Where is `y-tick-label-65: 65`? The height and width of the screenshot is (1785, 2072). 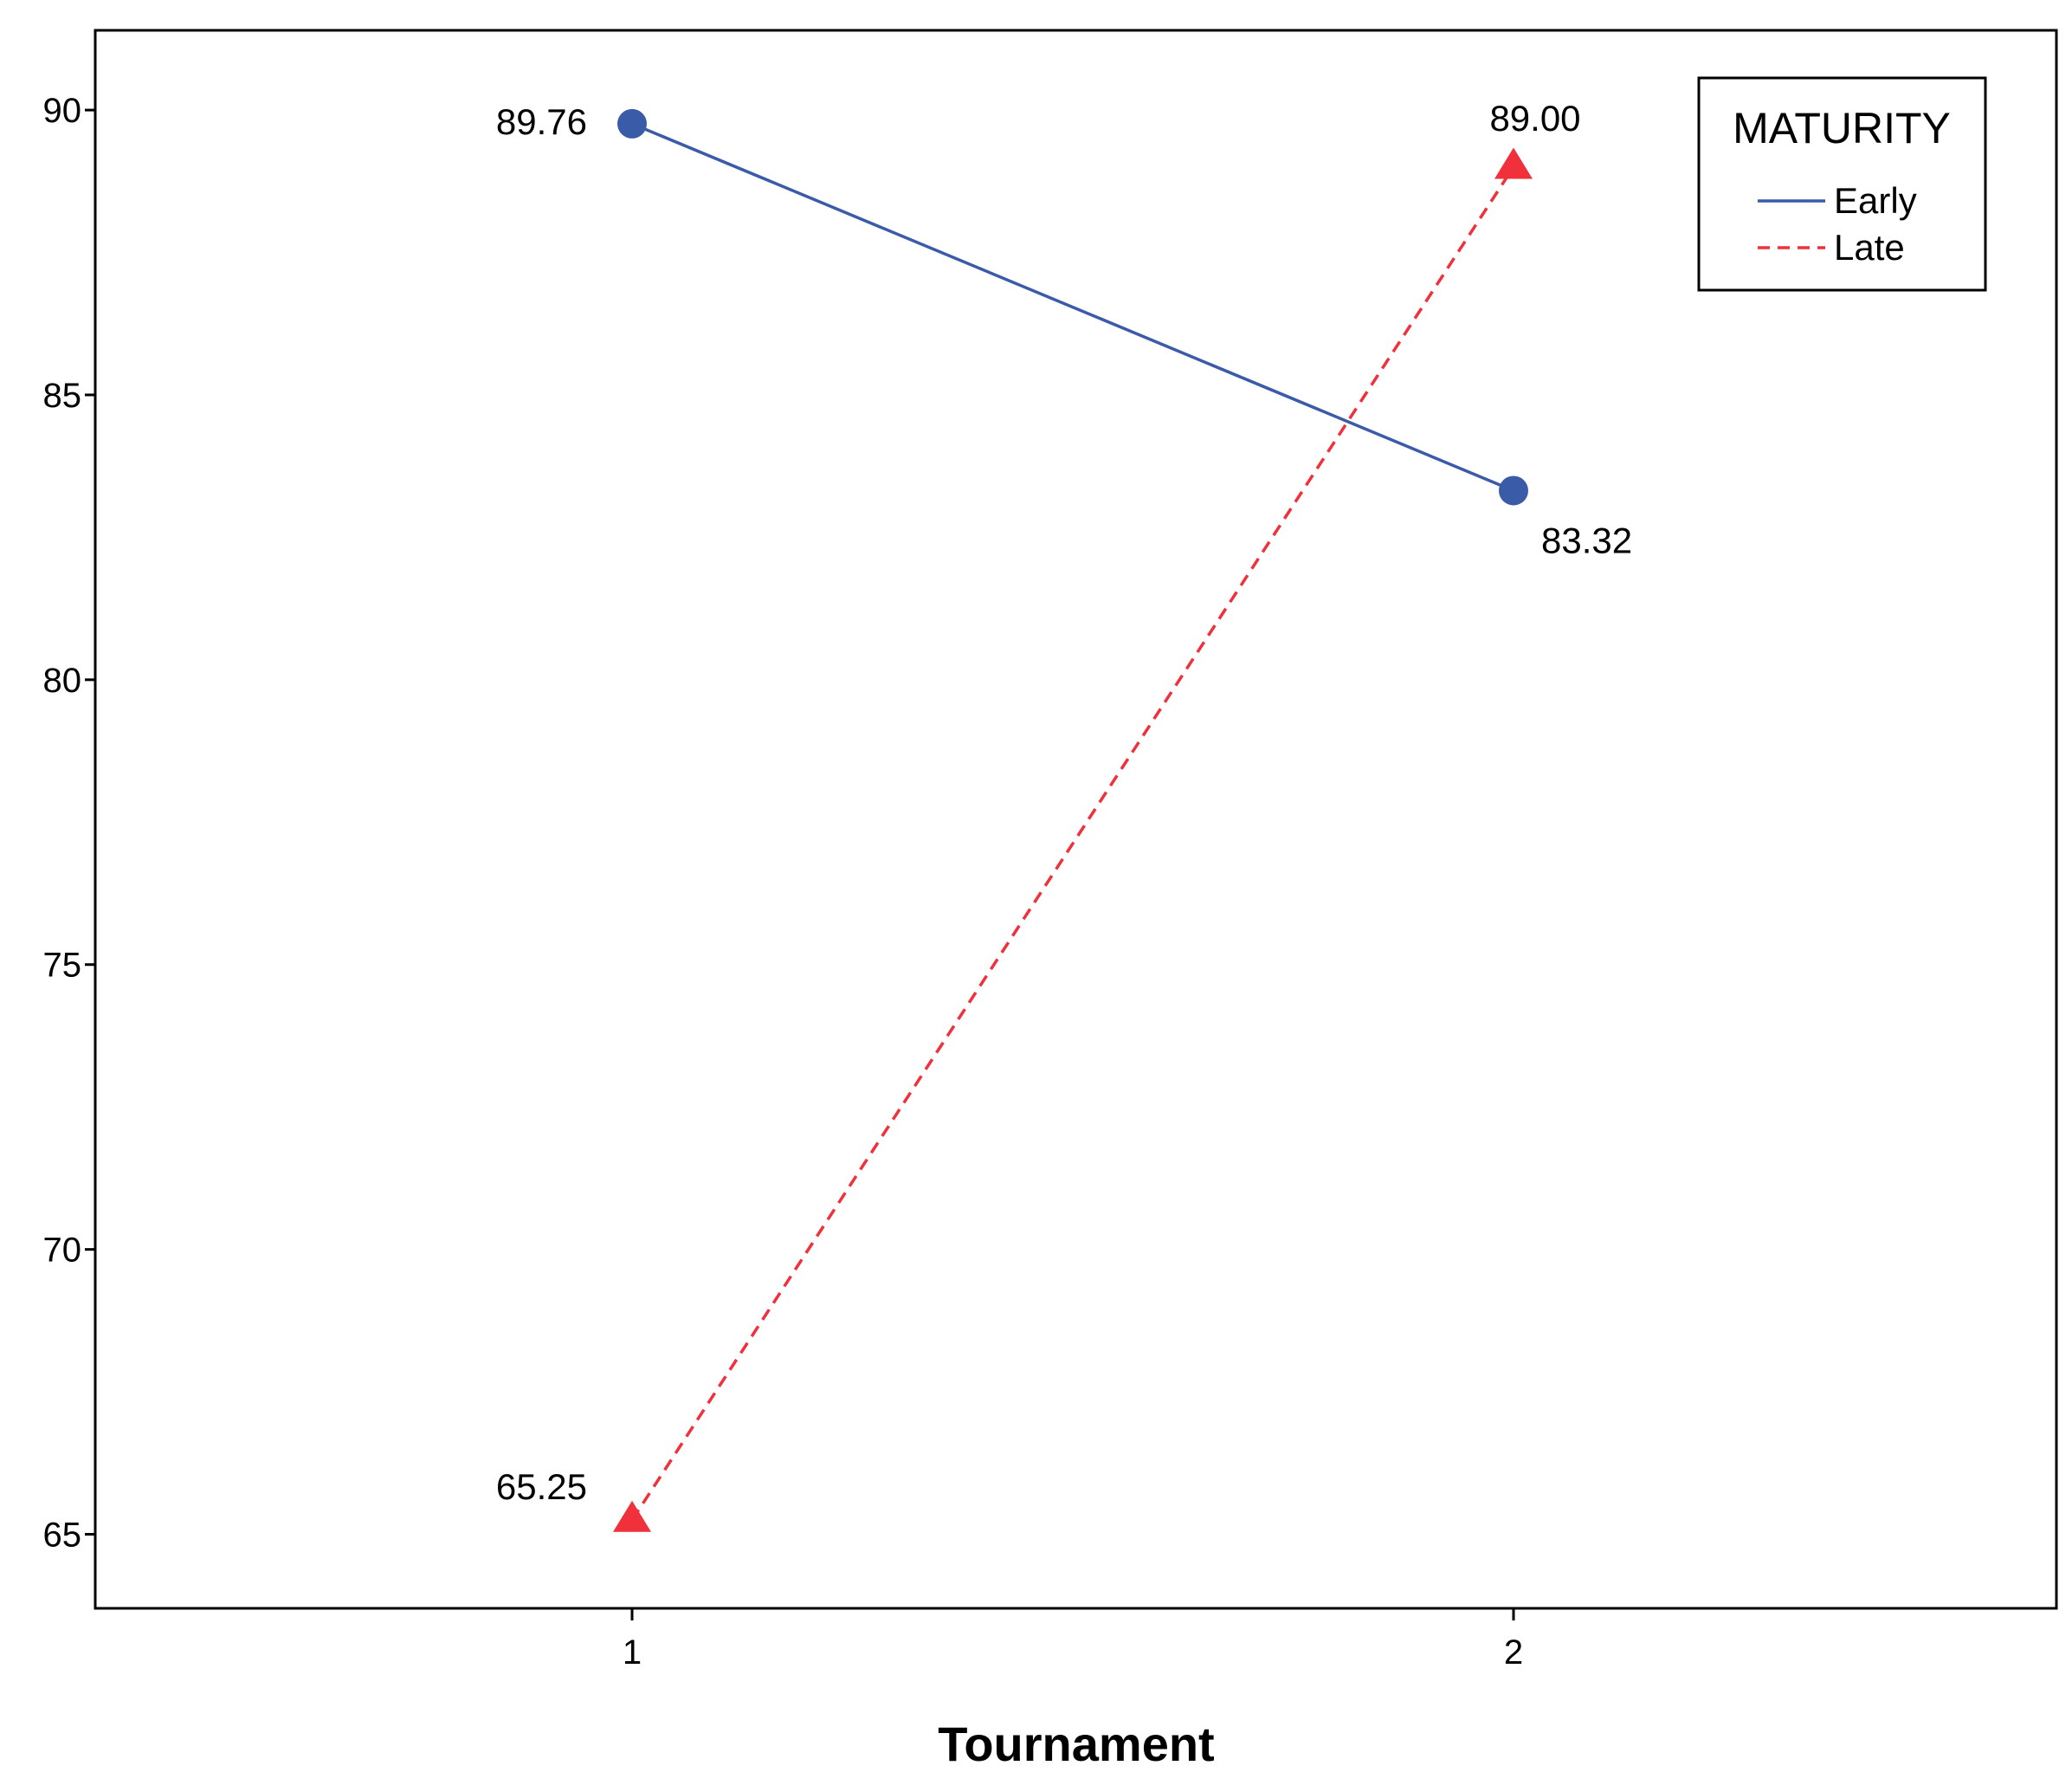 y-tick-label-65: 65 is located at coordinates (62, 1535).